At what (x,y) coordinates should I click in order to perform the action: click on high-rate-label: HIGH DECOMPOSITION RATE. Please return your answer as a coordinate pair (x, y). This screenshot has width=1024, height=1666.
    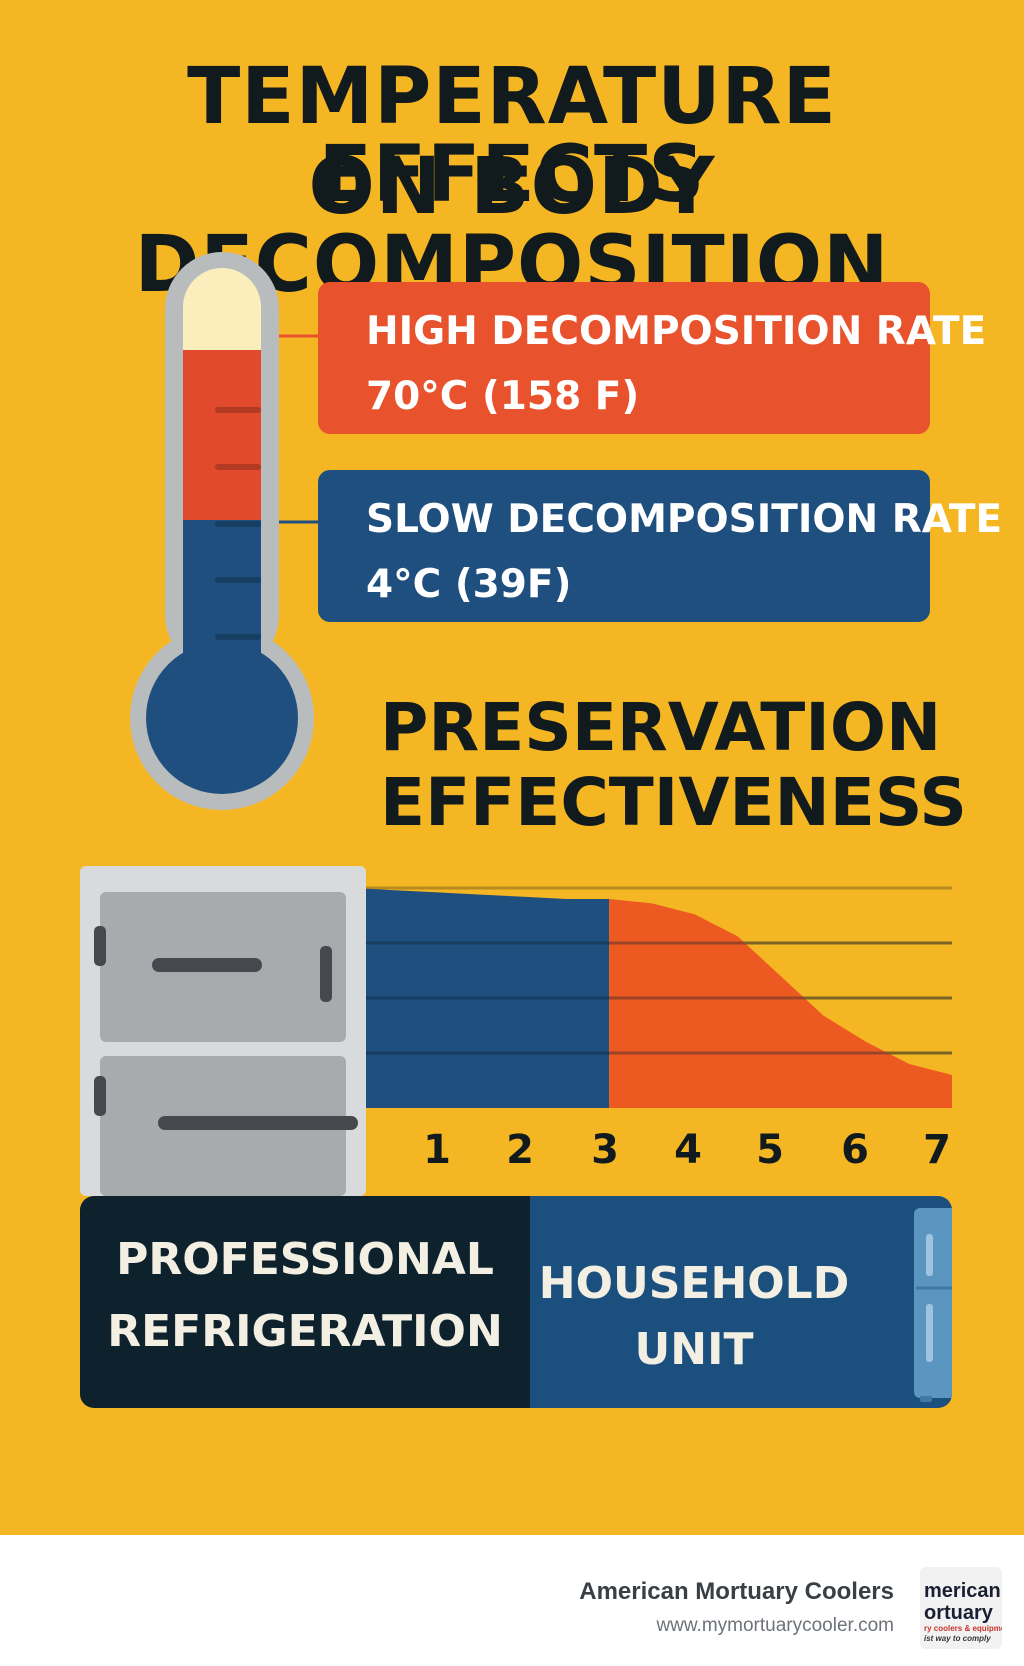
    Looking at the image, I should click on (676, 331).